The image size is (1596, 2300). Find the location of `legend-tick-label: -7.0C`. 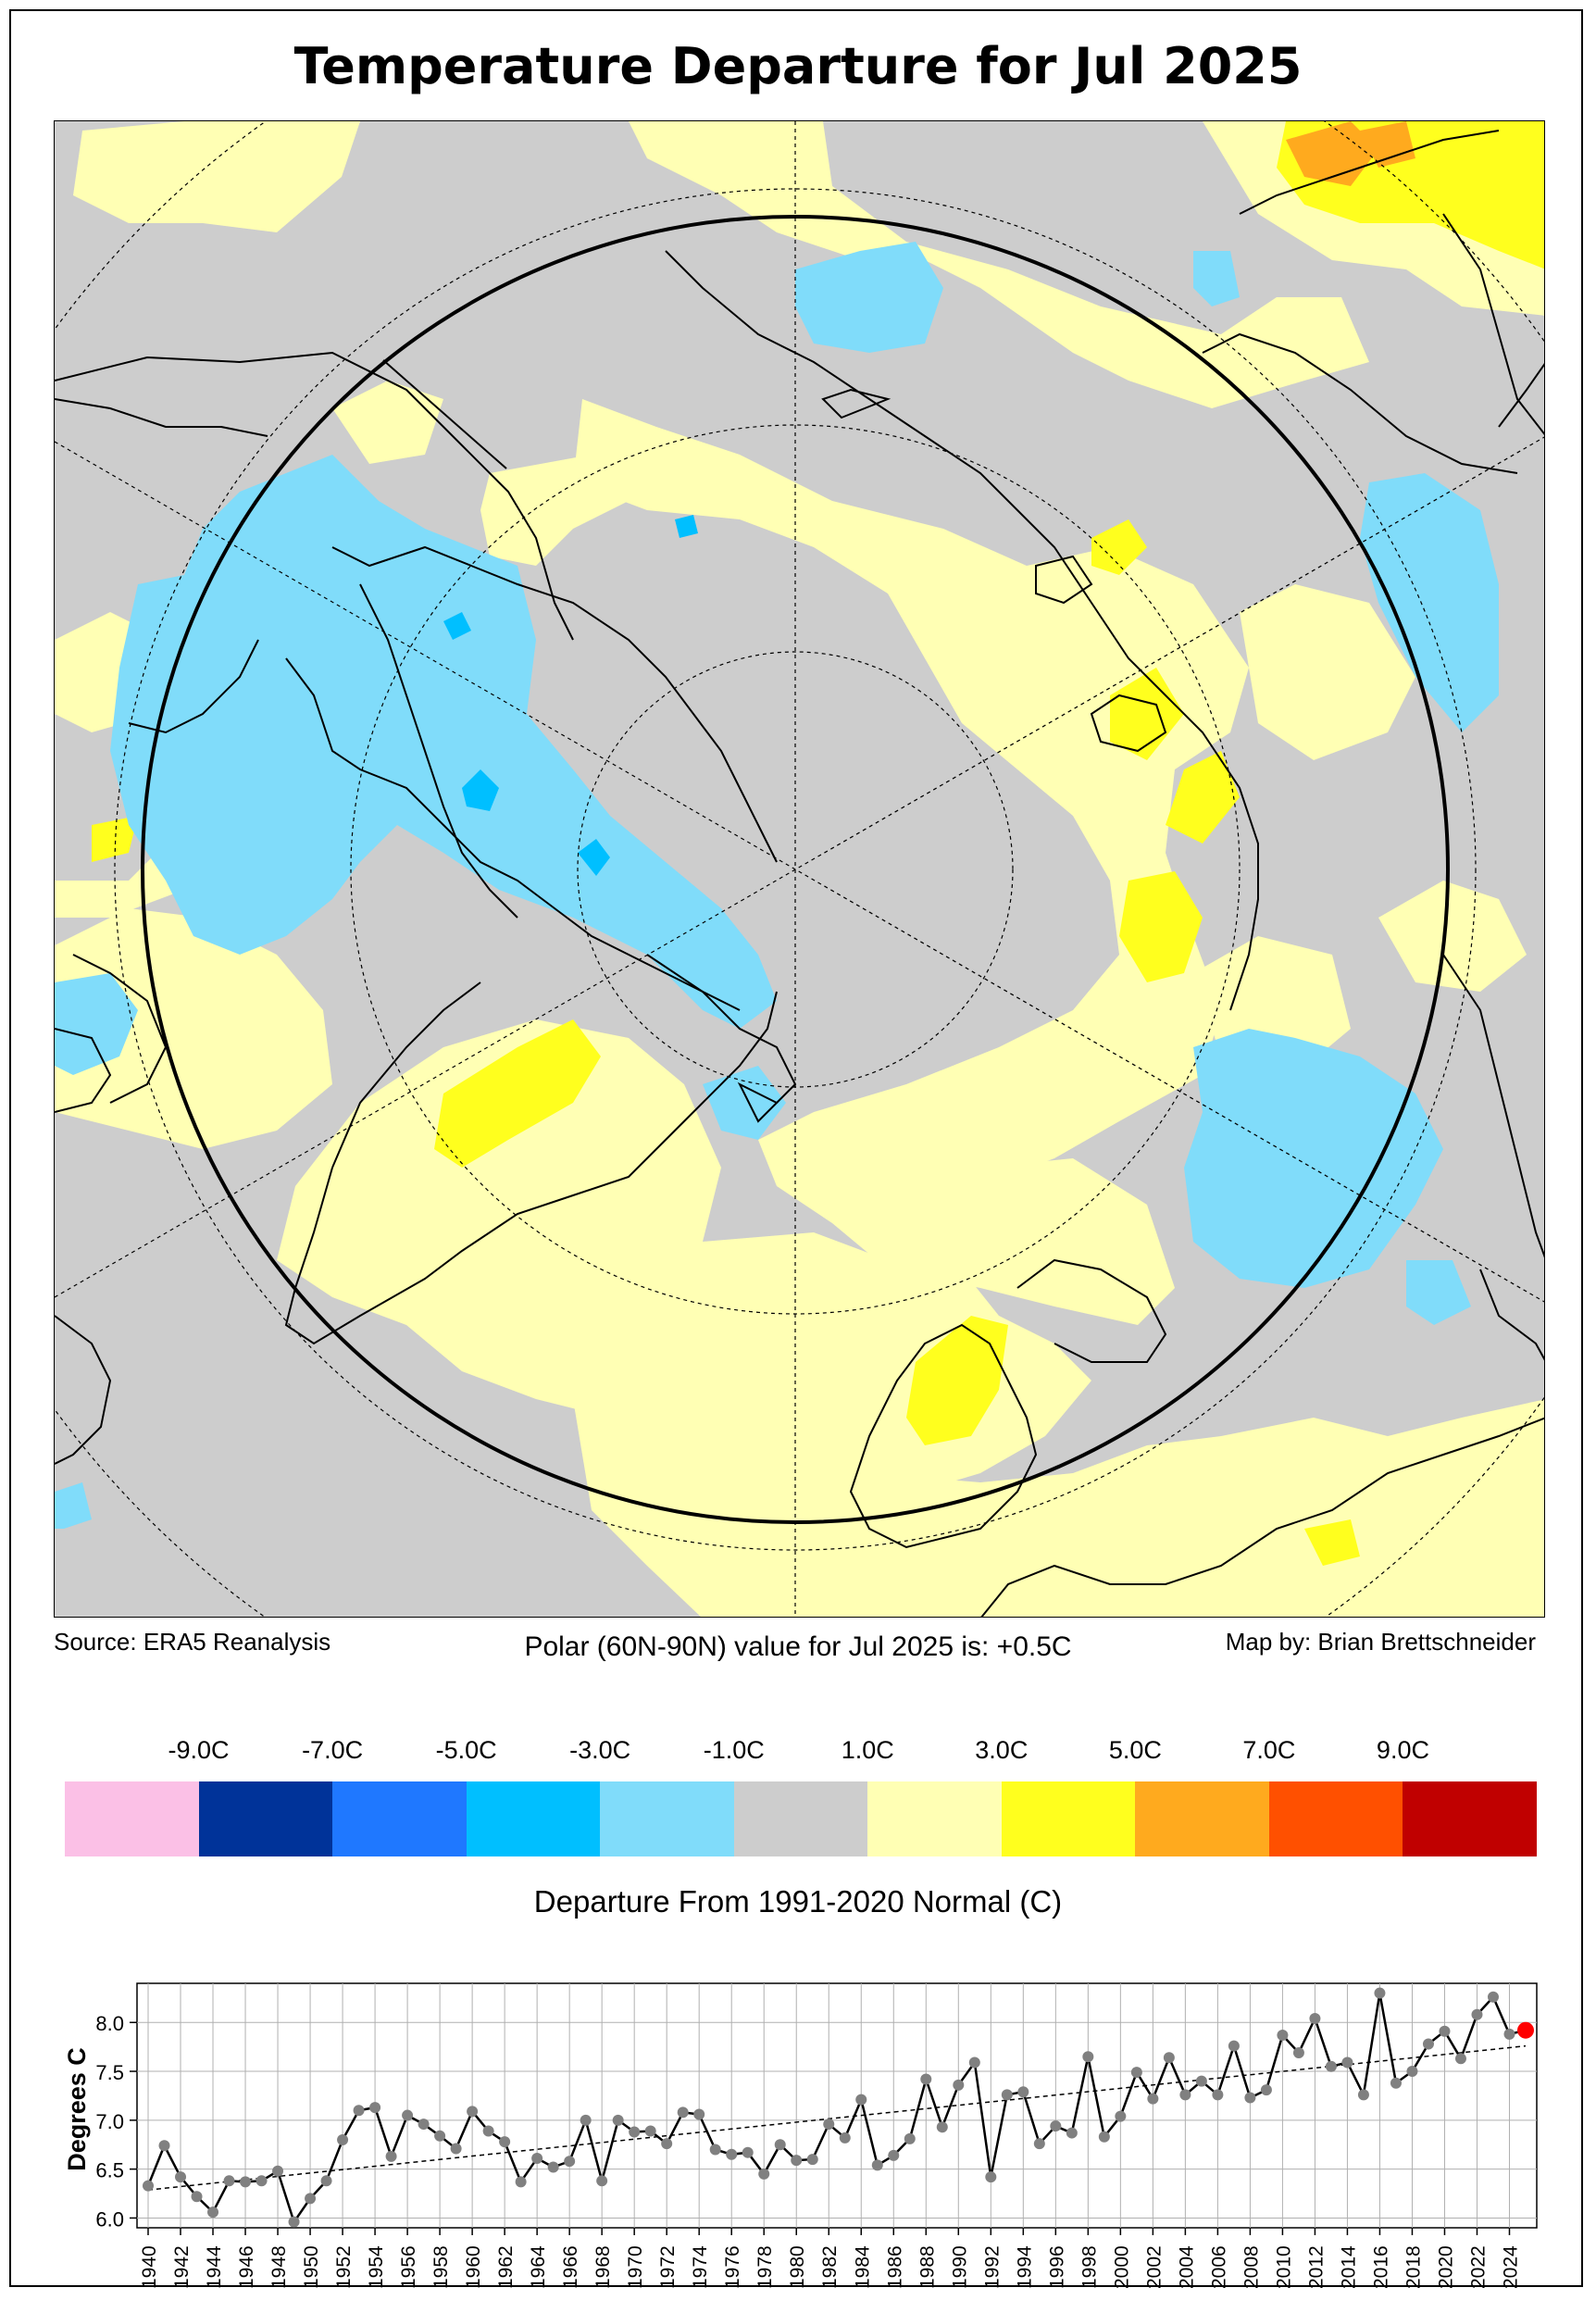

legend-tick-label: -7.0C is located at coordinates (333, 1750).